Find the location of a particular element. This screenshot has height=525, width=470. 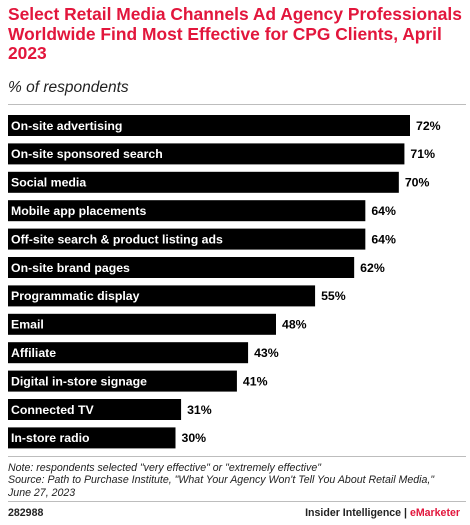

value-label: 72% is located at coordinates (428, 126).